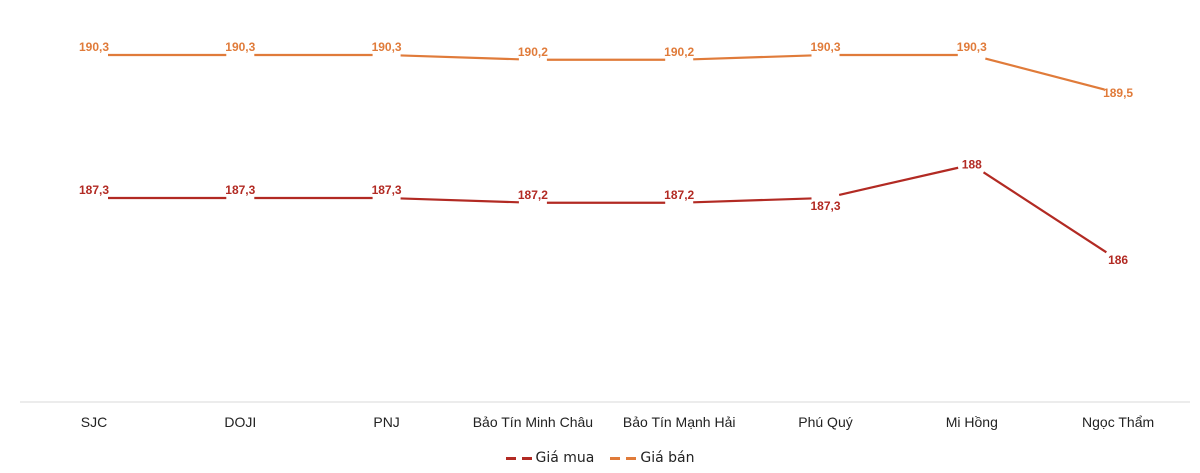 Image resolution: width=1200 pixels, height=473 pixels. What do you see at coordinates (1118, 93) in the screenshot?
I see `data-label: 189,5` at bounding box center [1118, 93].